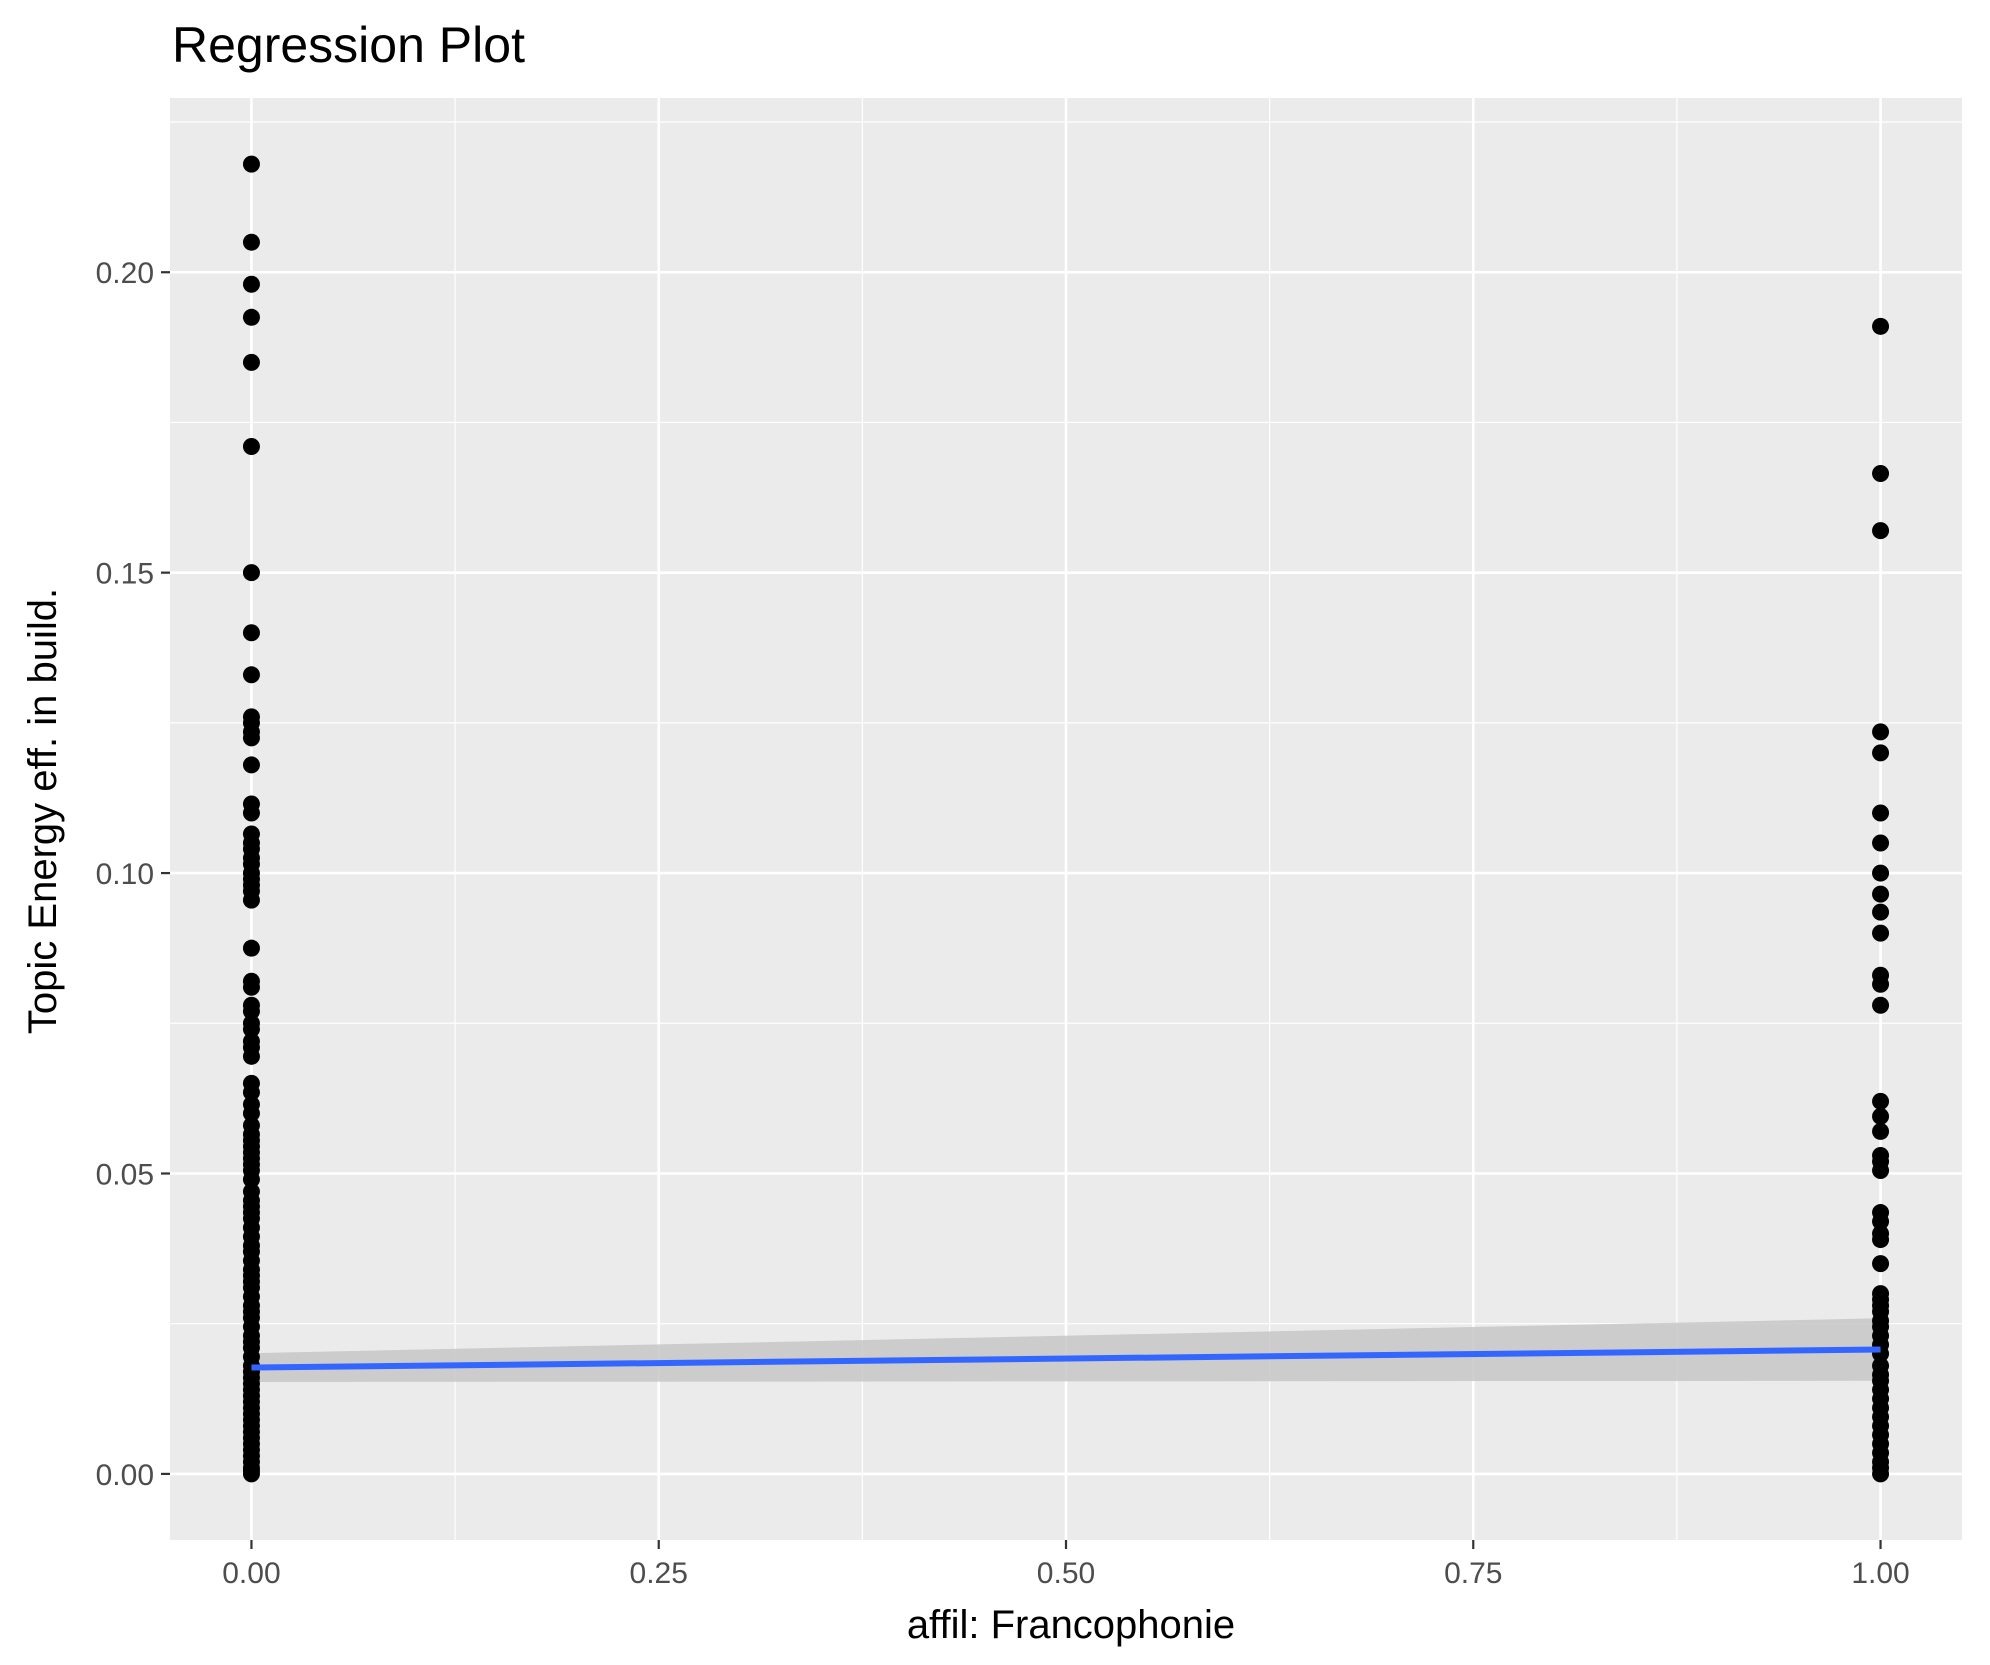 Image resolution: width=1990 pixels, height=1665 pixels. I want to click on x-tick-label: 0.75, so click(1473, 1573).